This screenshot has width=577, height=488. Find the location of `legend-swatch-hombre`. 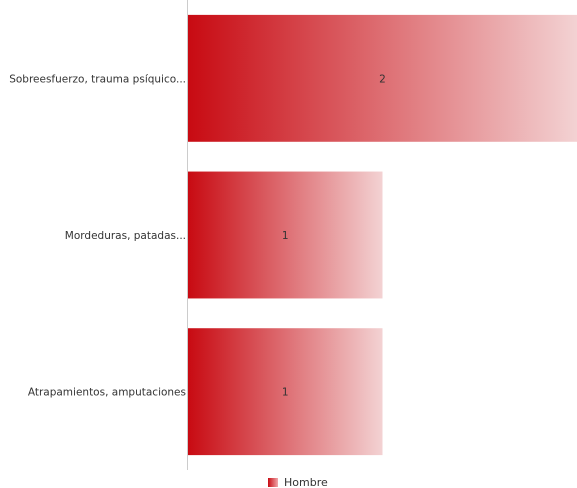

legend-swatch-hombre is located at coordinates (273, 482).